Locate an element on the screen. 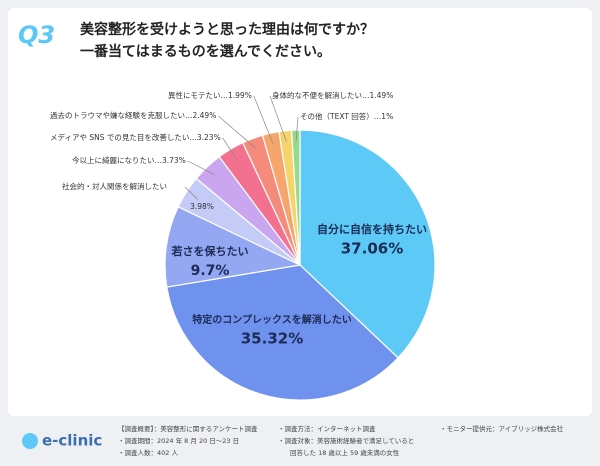 The height and width of the screenshot is (466, 600). slice-label-group: 異性にモテたい…1.99% is located at coordinates (210, 95).